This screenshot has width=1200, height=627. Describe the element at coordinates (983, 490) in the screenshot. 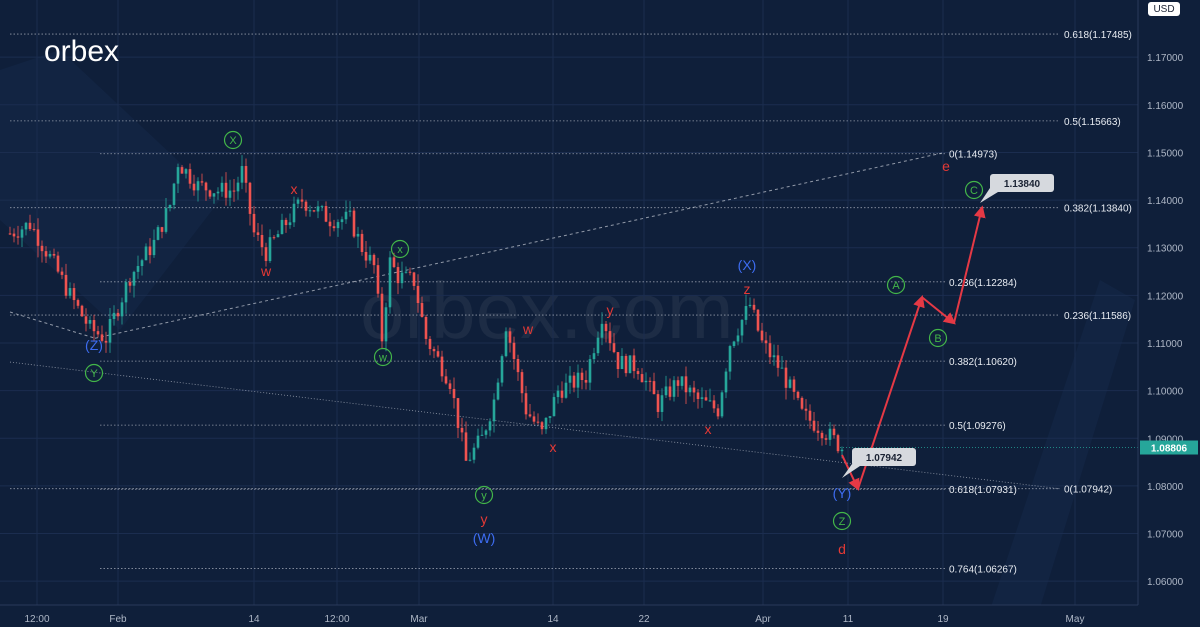

I see `fib-label: 0.618(1.07931)` at that location.